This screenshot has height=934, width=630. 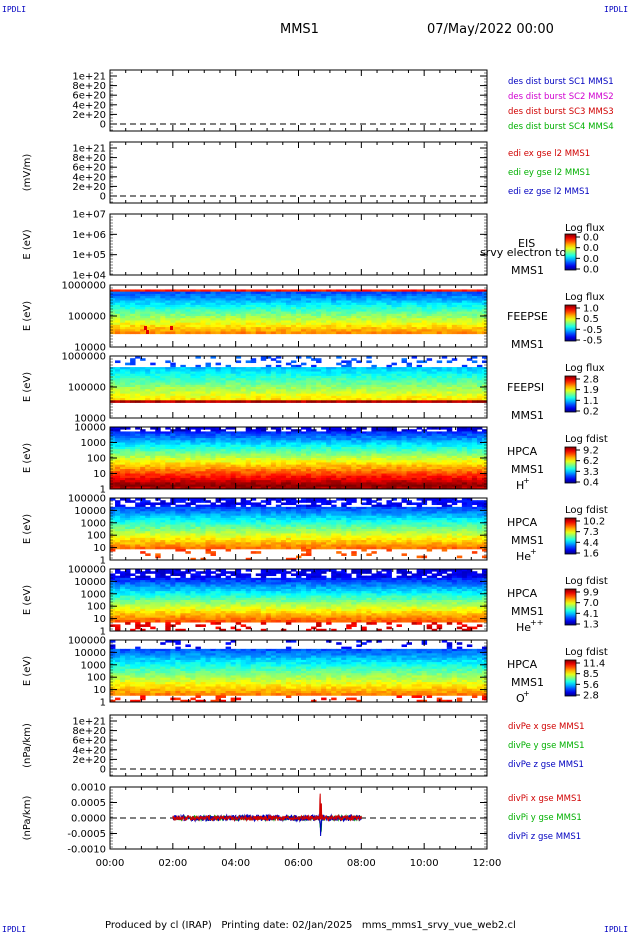 I want to click on legend-entry: edi ey gse l2 MMS1, so click(x=549, y=173).